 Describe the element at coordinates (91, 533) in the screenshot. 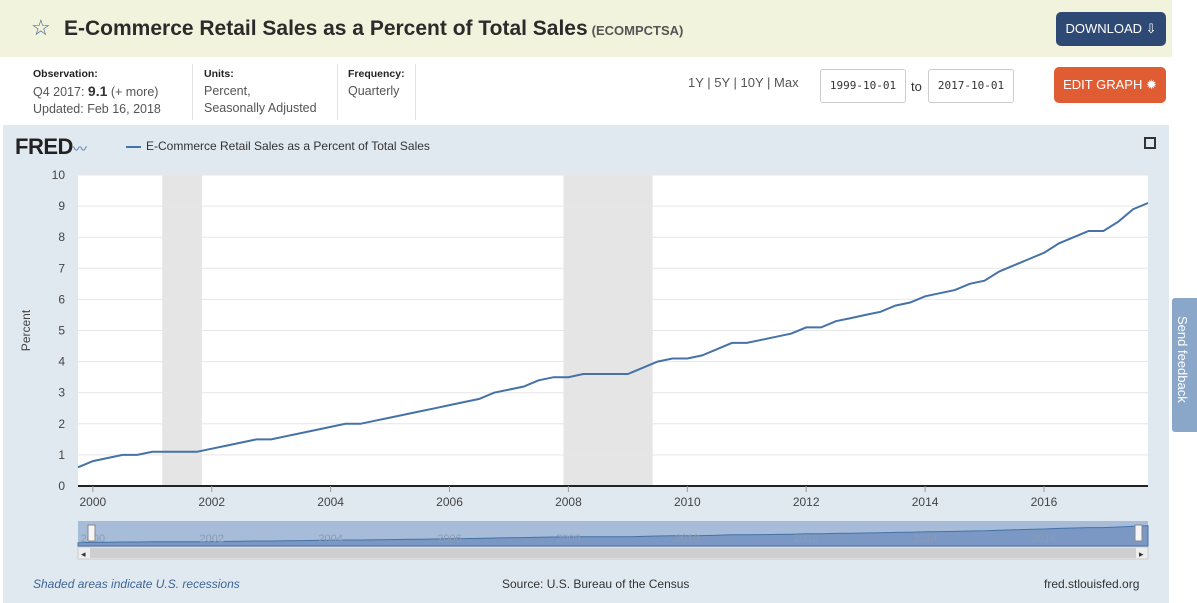

I see `navigator-handle-left` at that location.